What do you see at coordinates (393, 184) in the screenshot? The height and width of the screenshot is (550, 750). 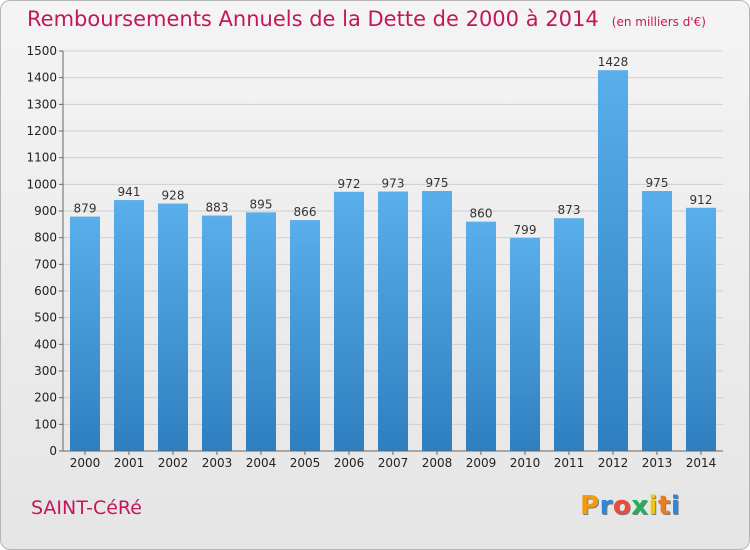 I see `value-label: 973` at bounding box center [393, 184].